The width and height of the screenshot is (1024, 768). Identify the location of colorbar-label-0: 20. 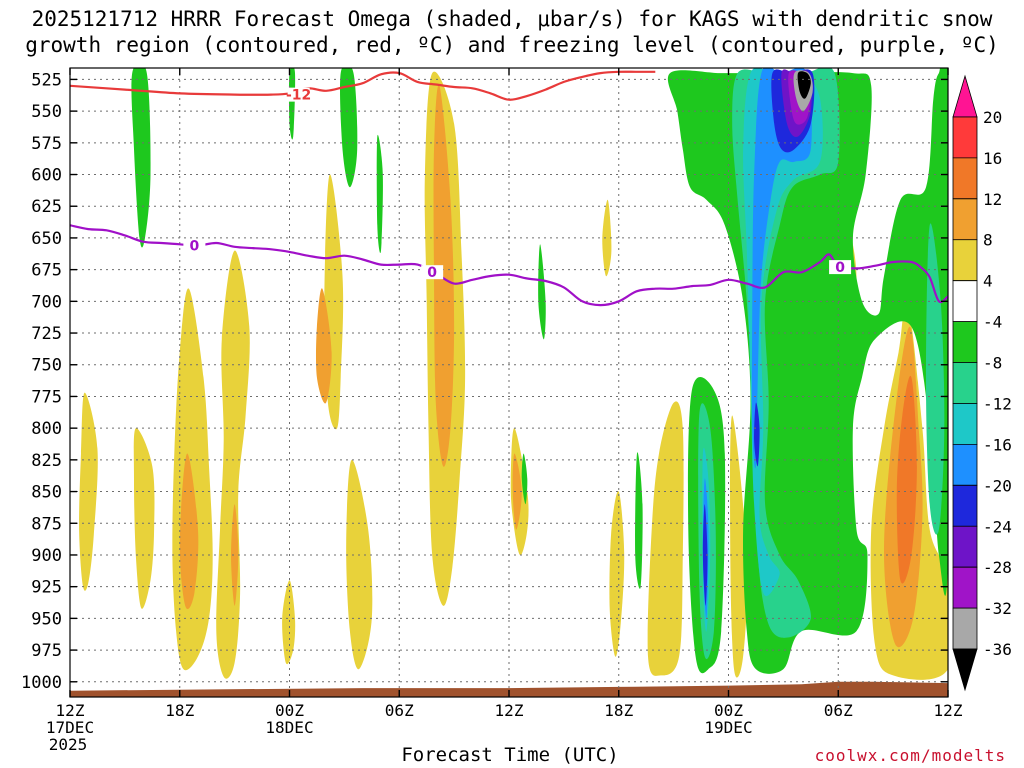
(992, 117).